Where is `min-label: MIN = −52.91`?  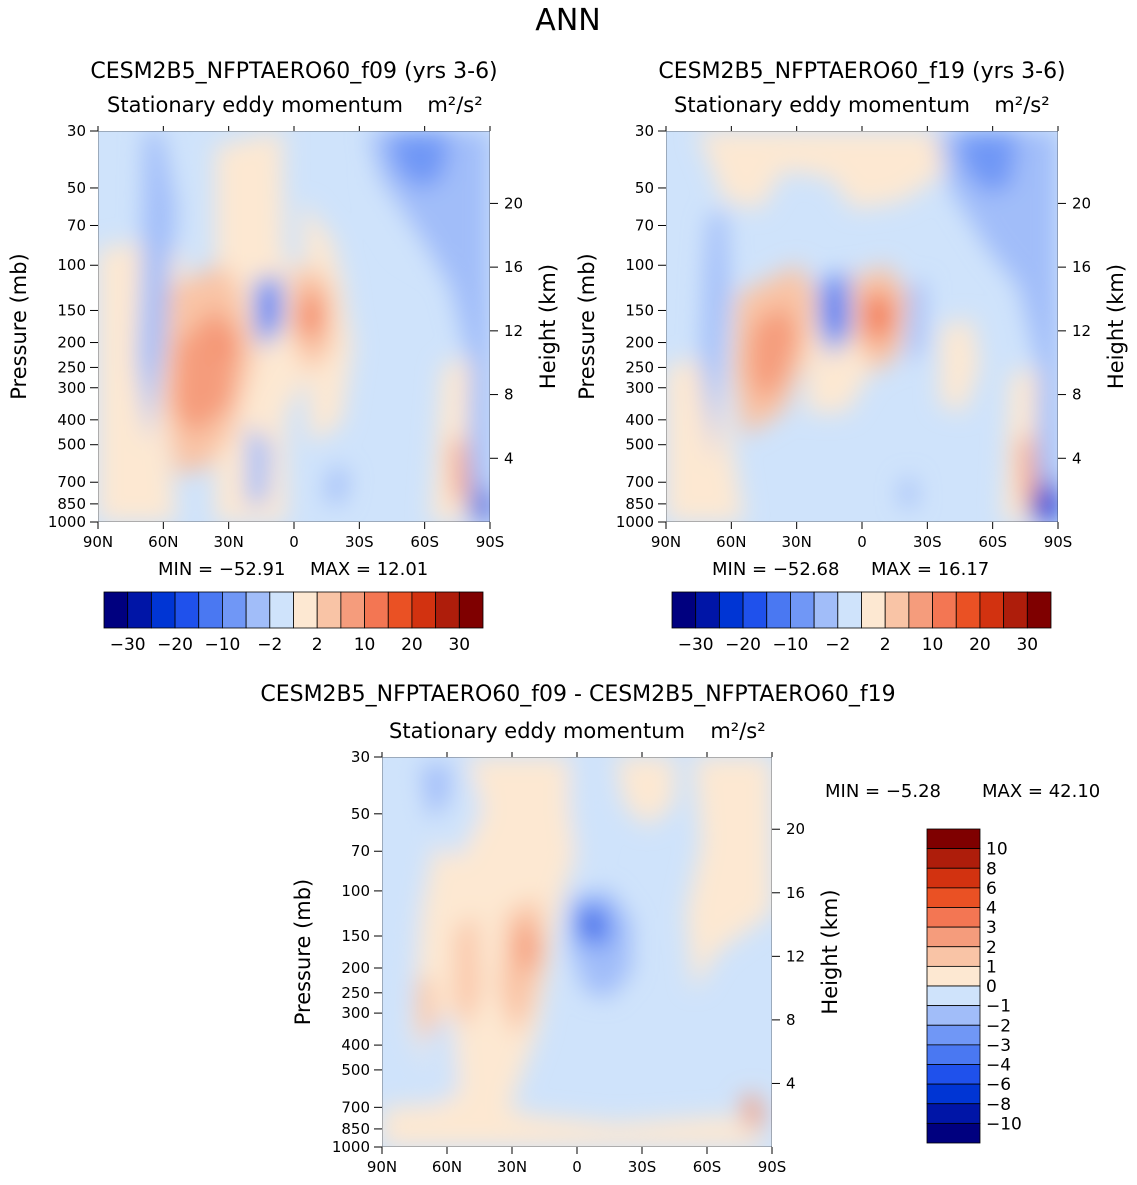 min-label: MIN = −52.91 is located at coordinates (221, 569).